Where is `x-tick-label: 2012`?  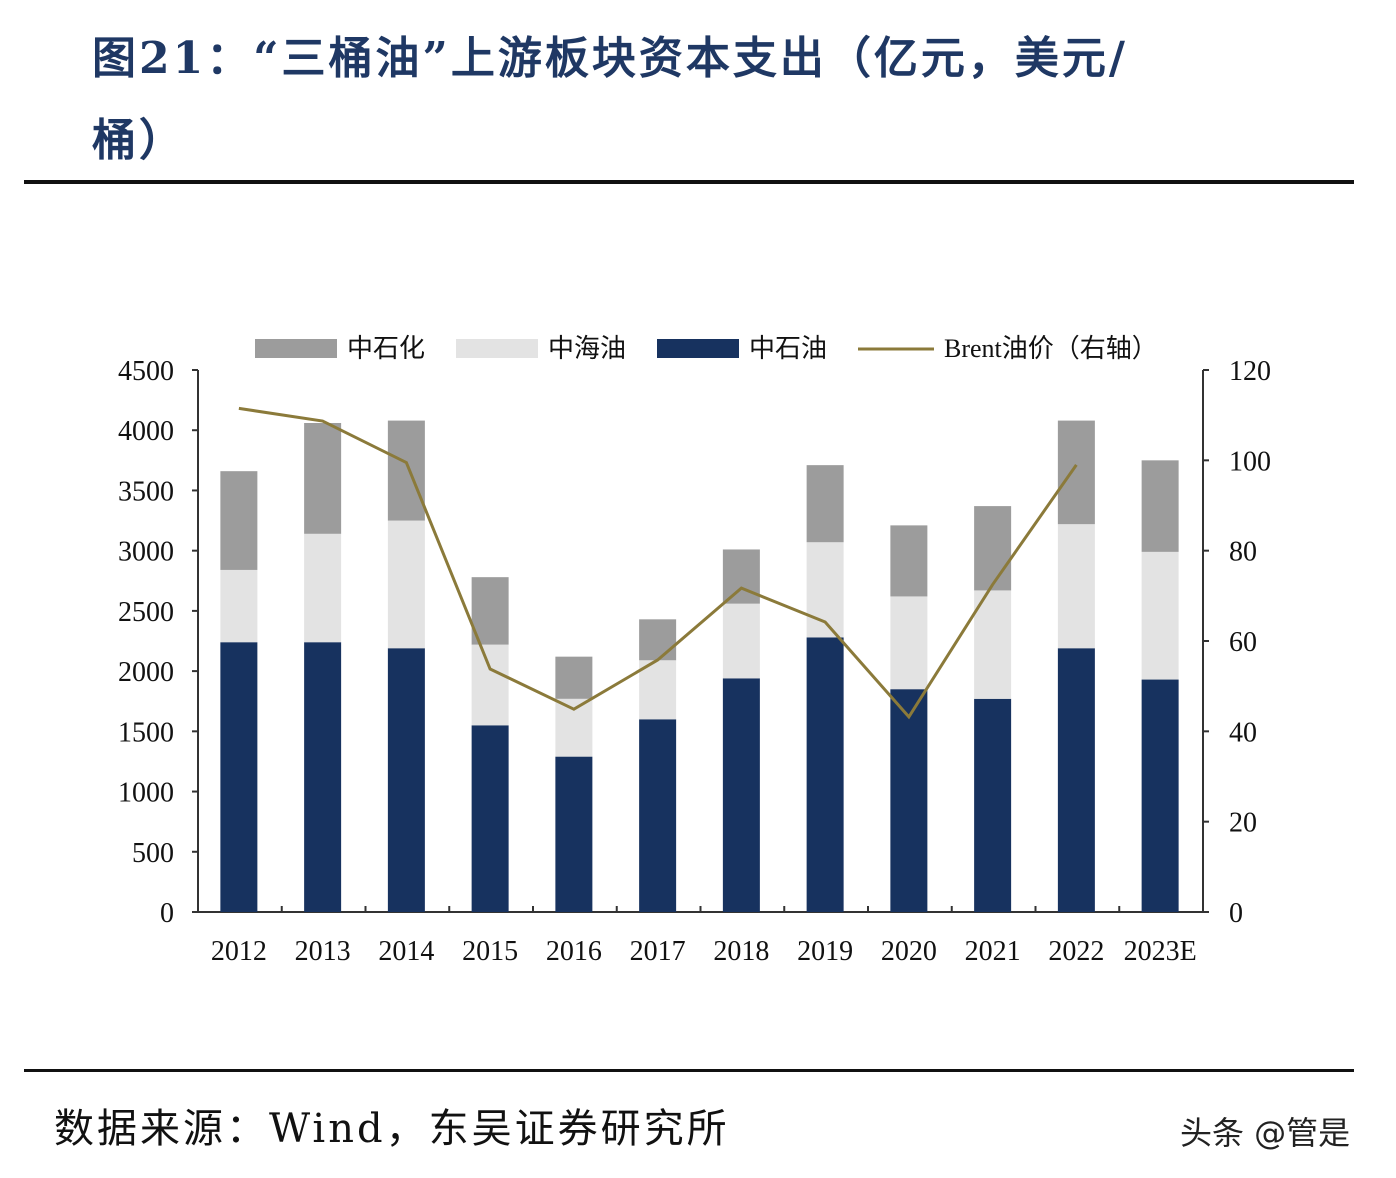 x-tick-label: 2012 is located at coordinates (239, 951).